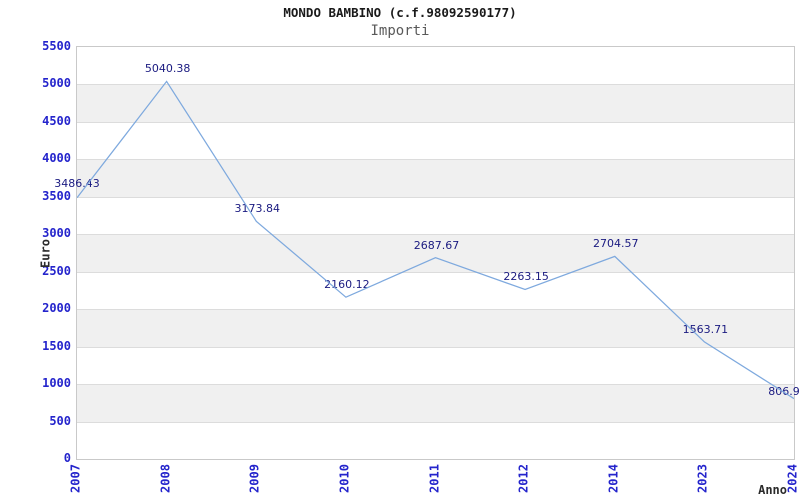  Describe the element at coordinates (60, 420) in the screenshot. I see `y-tick-label: 500` at that location.